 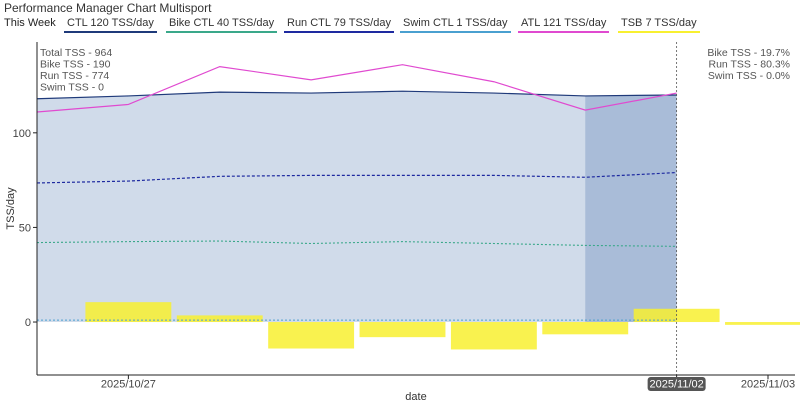 What do you see at coordinates (356, 88) in the screenshot?
I see `series-line-atl` at bounding box center [356, 88].